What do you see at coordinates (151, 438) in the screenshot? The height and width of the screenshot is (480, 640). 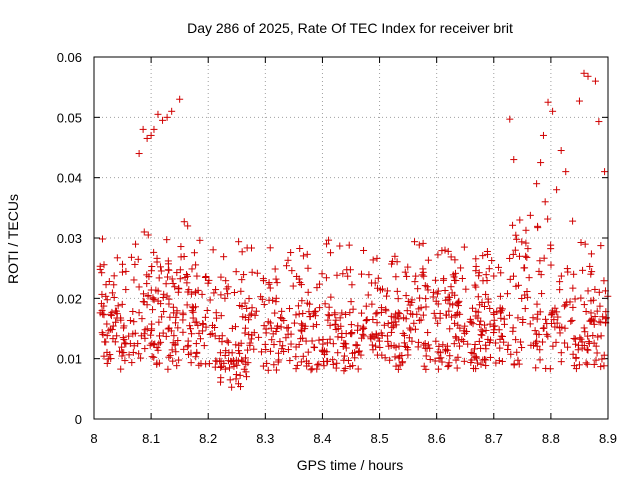 I see `x-tick-label: 8.1` at bounding box center [151, 438].